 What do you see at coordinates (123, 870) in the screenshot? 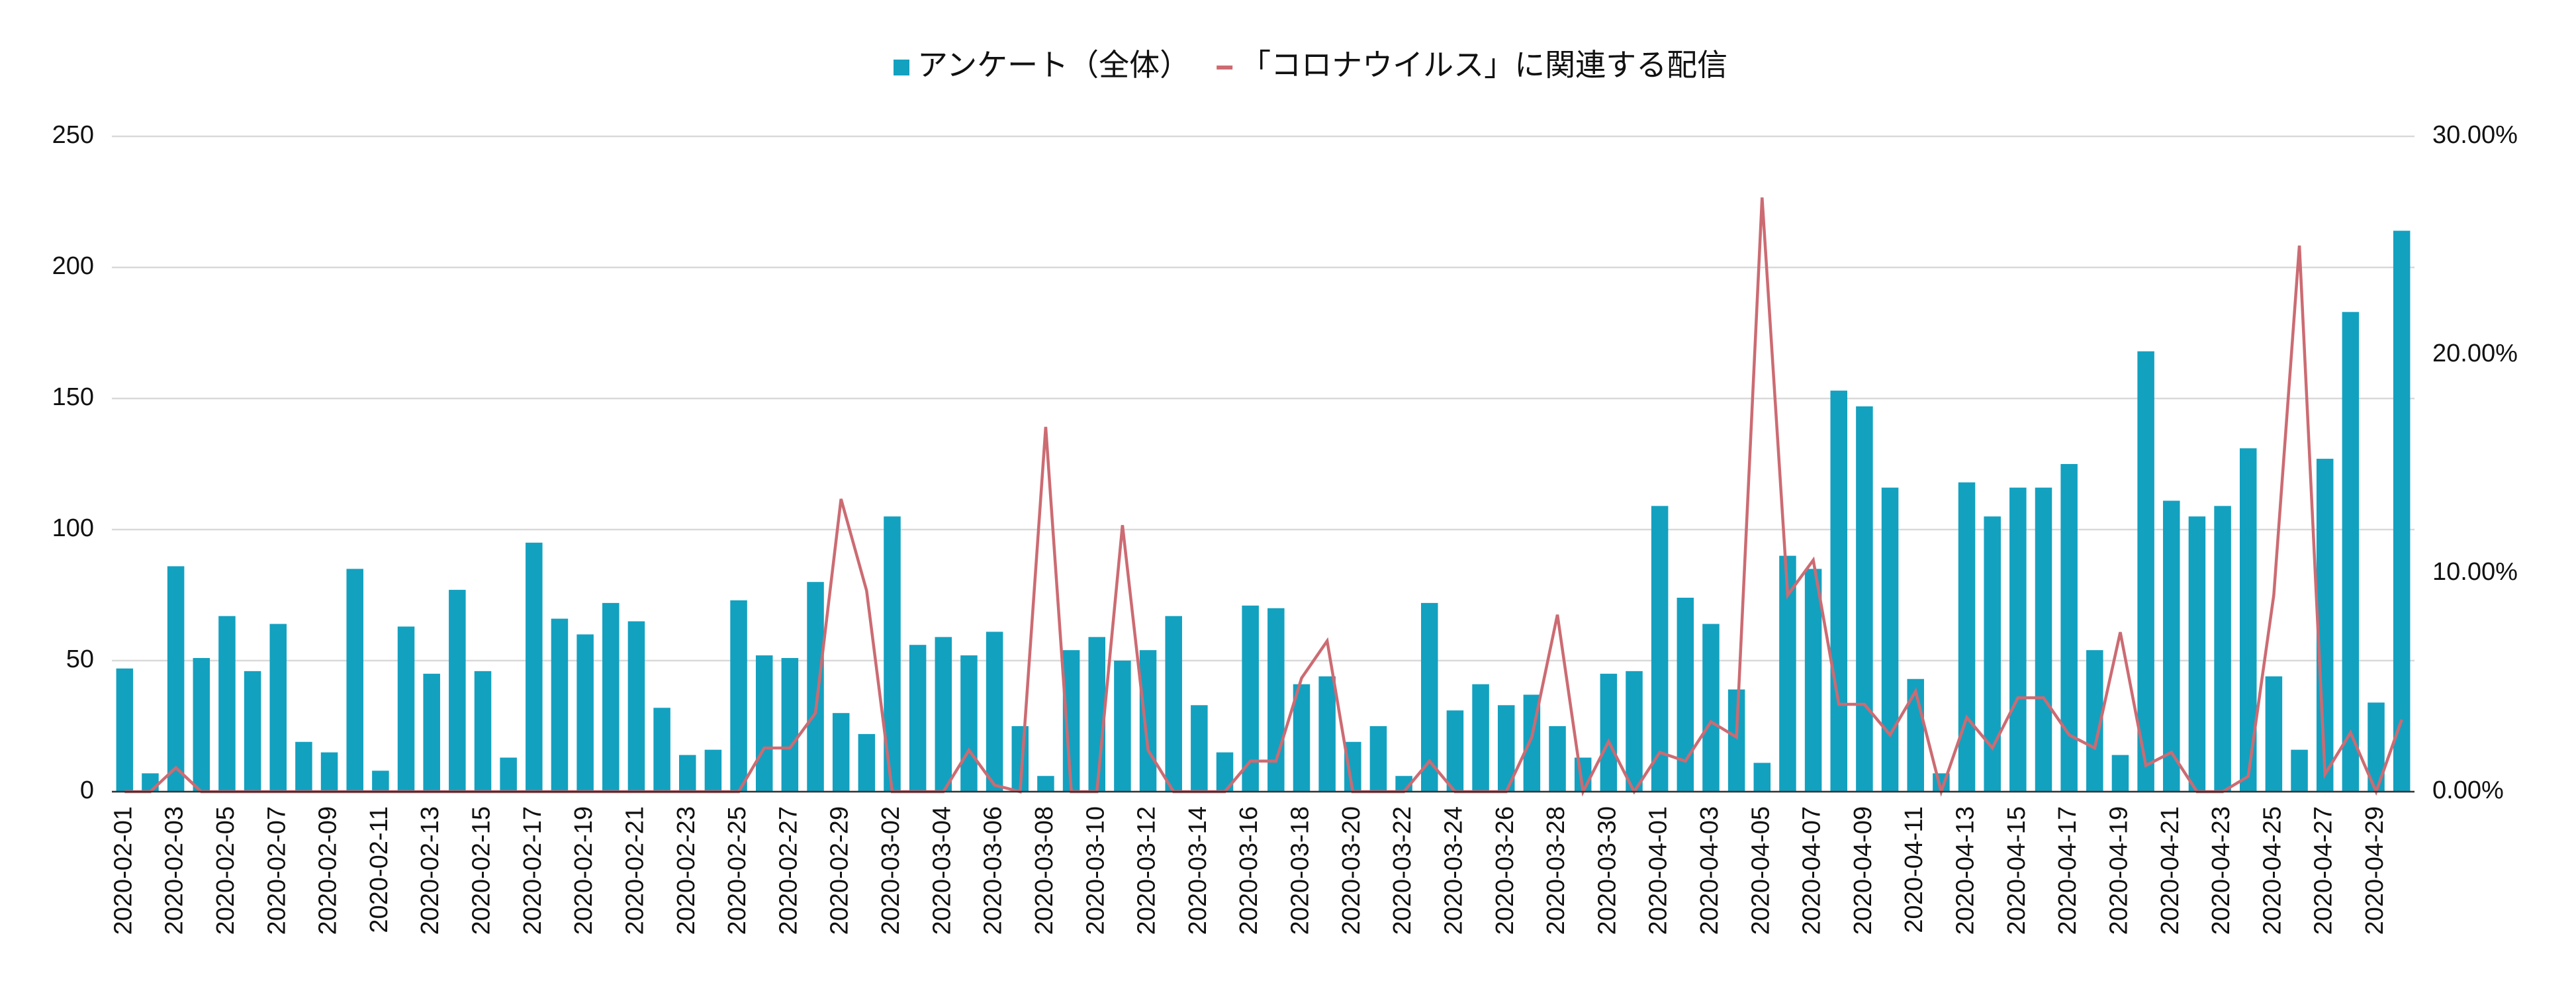
I see `x-tick-label: 2020-02-01` at bounding box center [123, 870].